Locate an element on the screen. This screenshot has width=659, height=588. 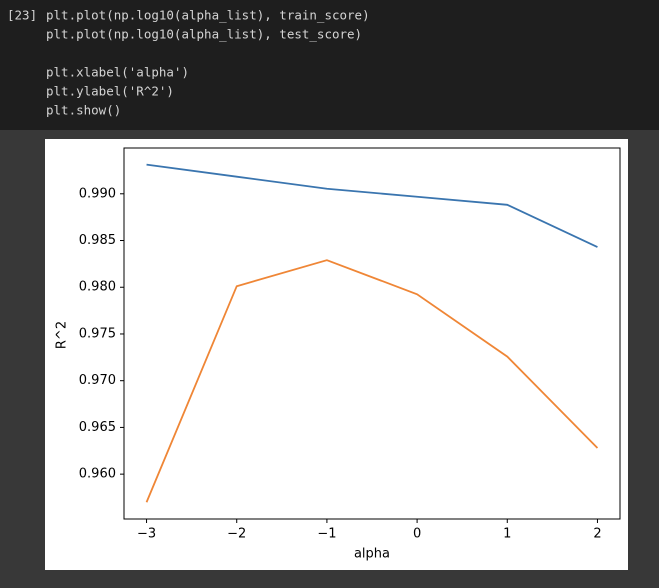
y-tick-label: 0.990 is located at coordinates (97, 193).